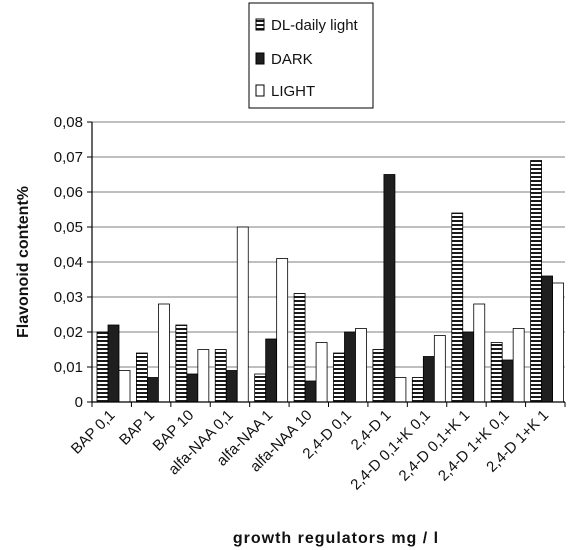 This screenshot has height=550, width=575. What do you see at coordinates (260, 24) in the screenshot?
I see `legend-swatch-dl-daily-light` at bounding box center [260, 24].